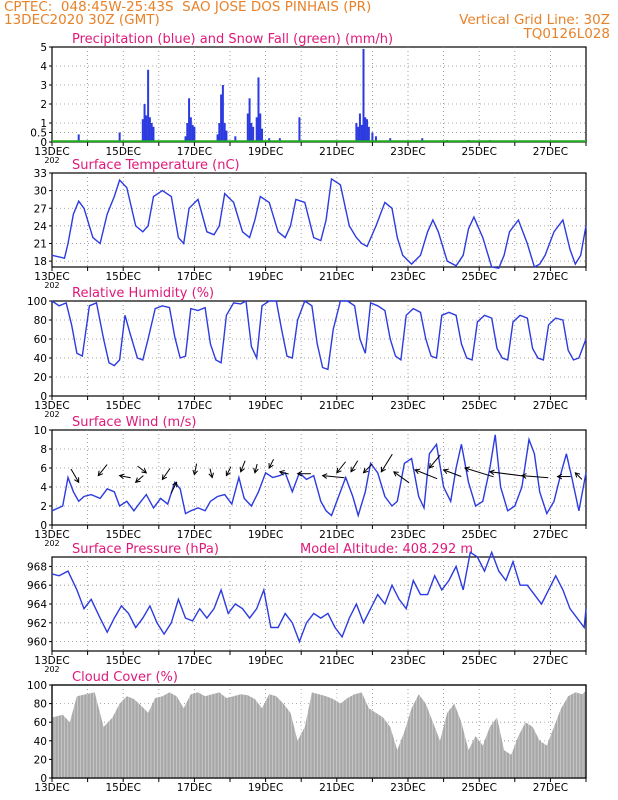 The image size is (618, 800). Describe the element at coordinates (43, 67) in the screenshot. I see `y-tick-label: 4` at that location.